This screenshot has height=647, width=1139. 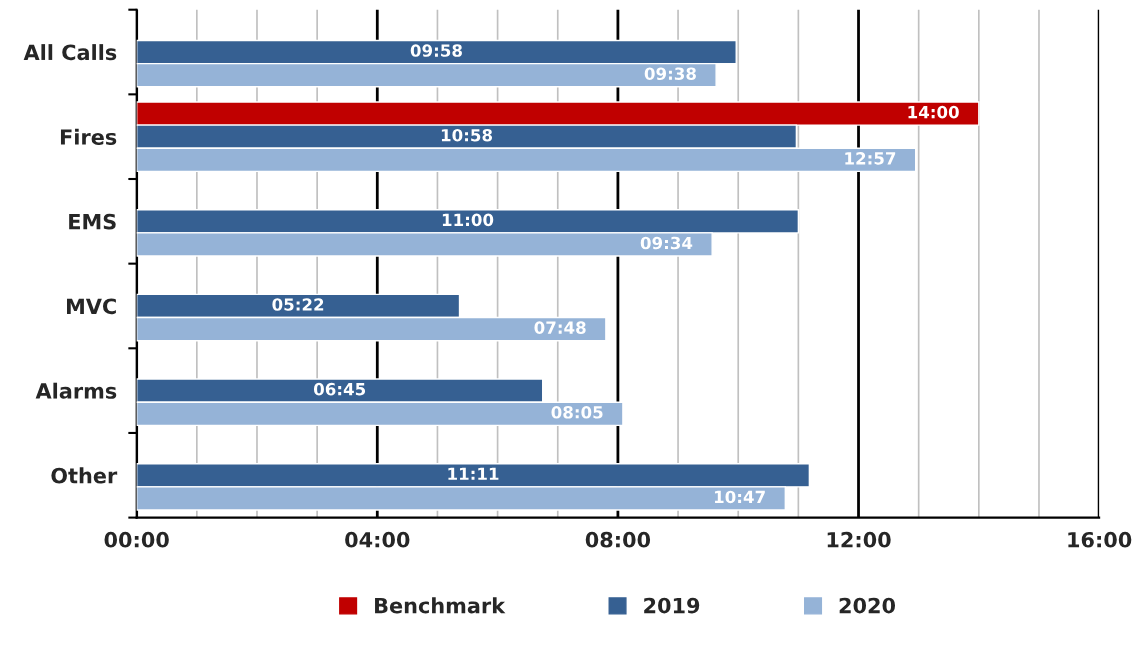 What do you see at coordinates (436, 50) in the screenshot?
I see `data-label: 09:58` at bounding box center [436, 50].